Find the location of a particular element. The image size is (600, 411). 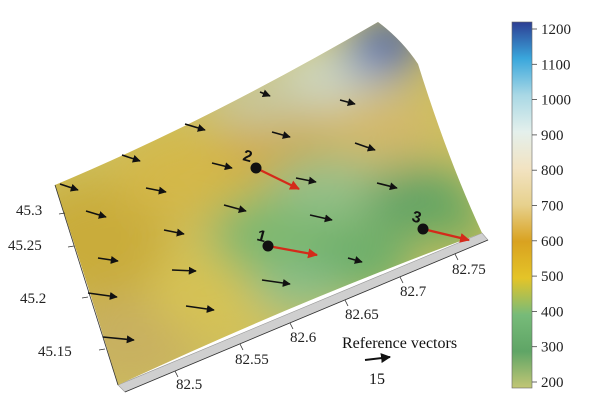

colorbar-ticks: 200 300 400 500 600 700 800 900 1000 1100 1200 is located at coordinates (551, 206).